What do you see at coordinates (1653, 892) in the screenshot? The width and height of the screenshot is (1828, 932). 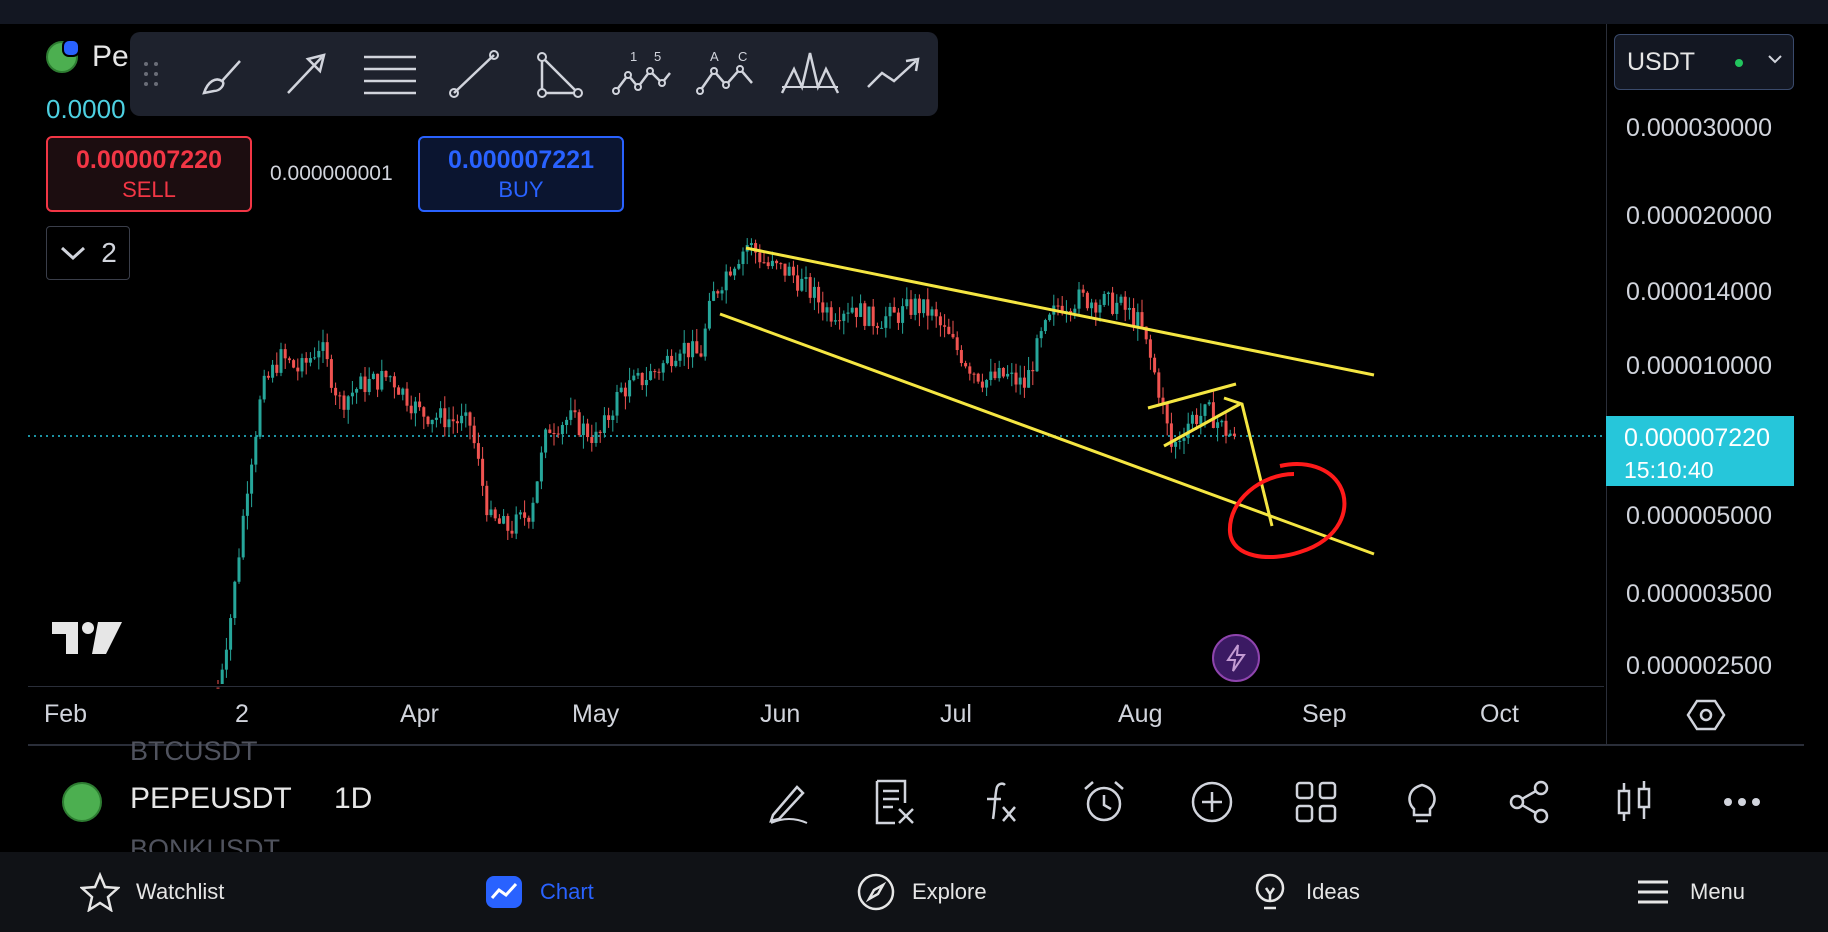 I see `hamburger-icon` at bounding box center [1653, 892].